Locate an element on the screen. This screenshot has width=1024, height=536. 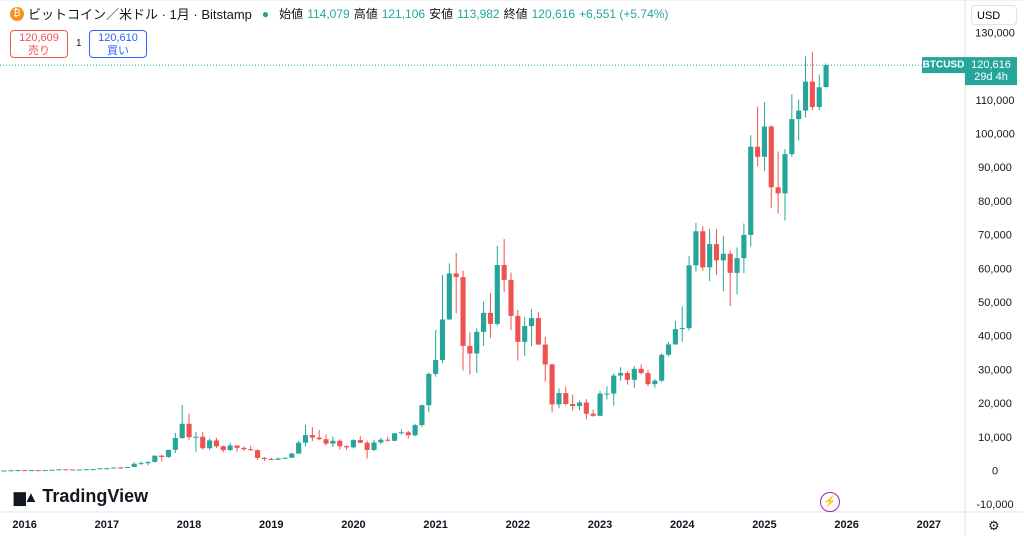
buy-button: 120,610 買い is located at coordinates (118, 44).